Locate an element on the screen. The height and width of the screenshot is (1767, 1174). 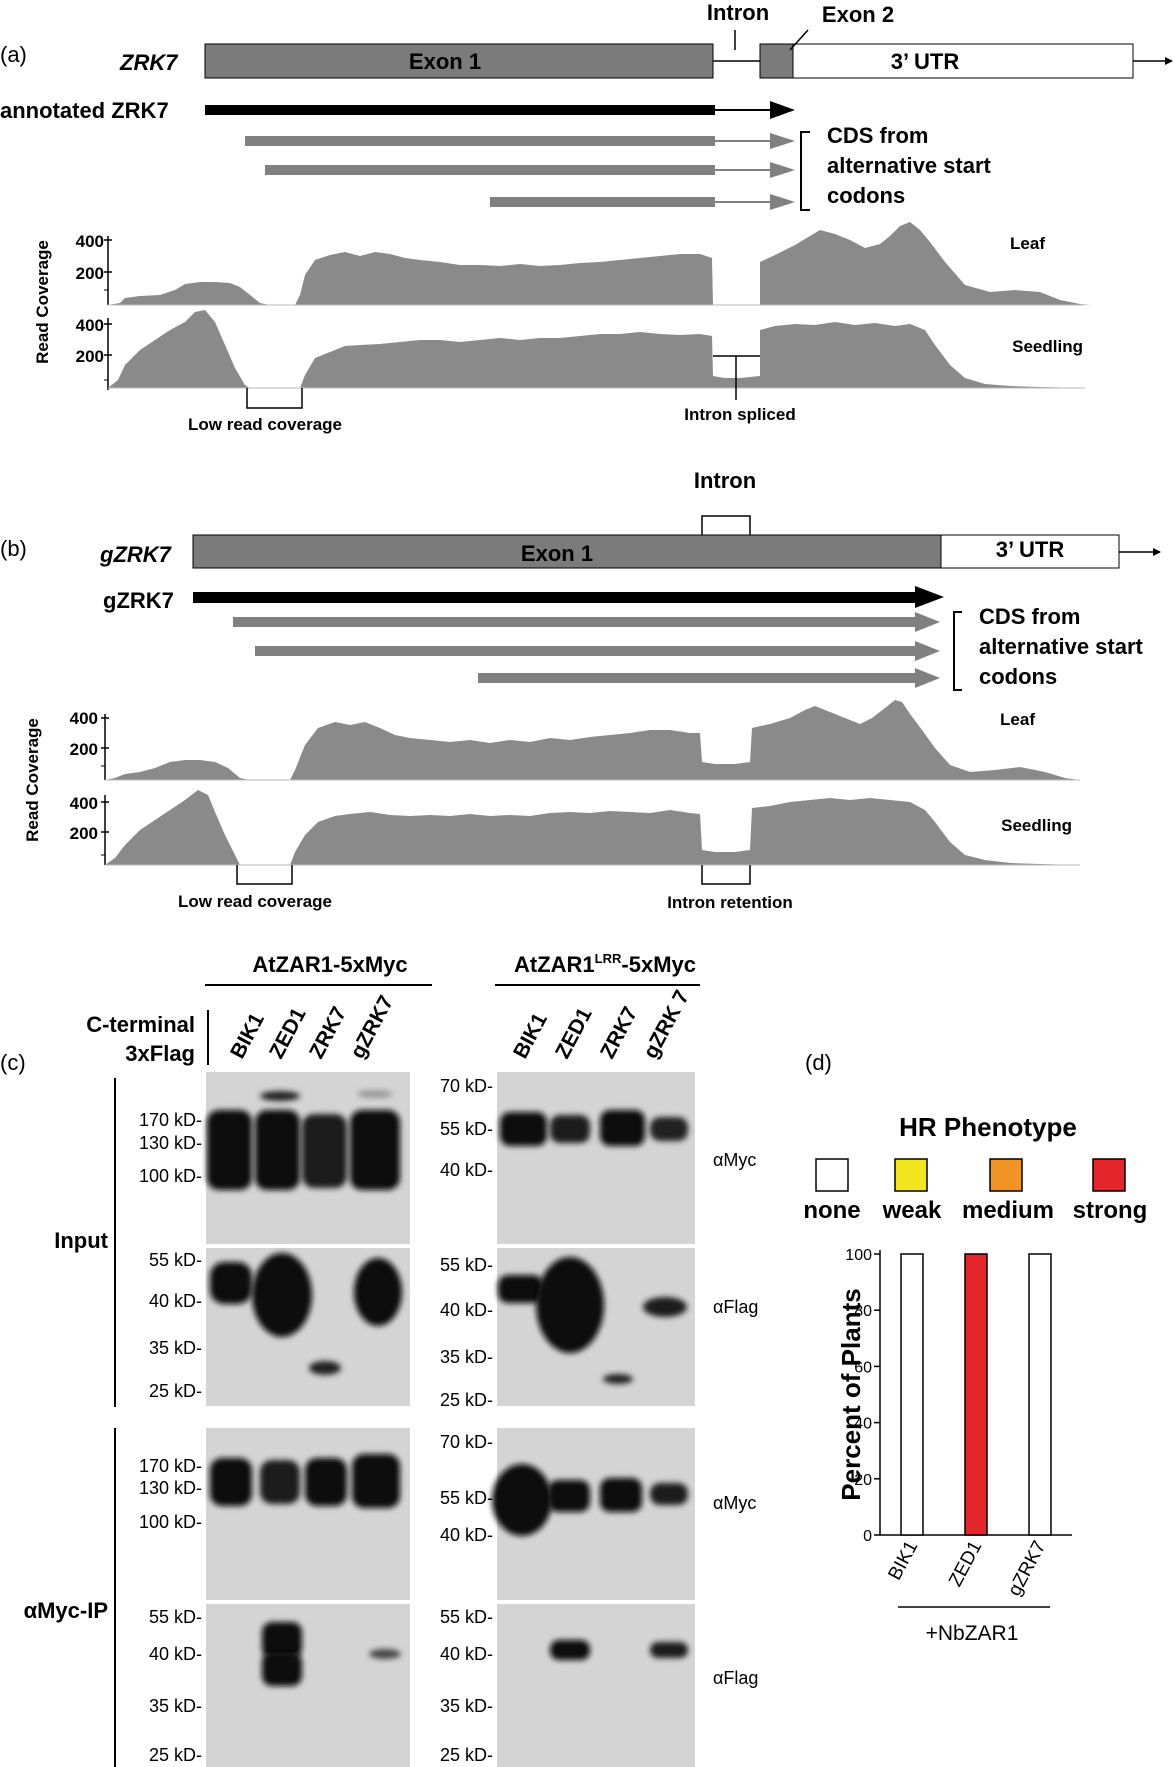
legend-label-medium: medium is located at coordinates (1008, 1210).